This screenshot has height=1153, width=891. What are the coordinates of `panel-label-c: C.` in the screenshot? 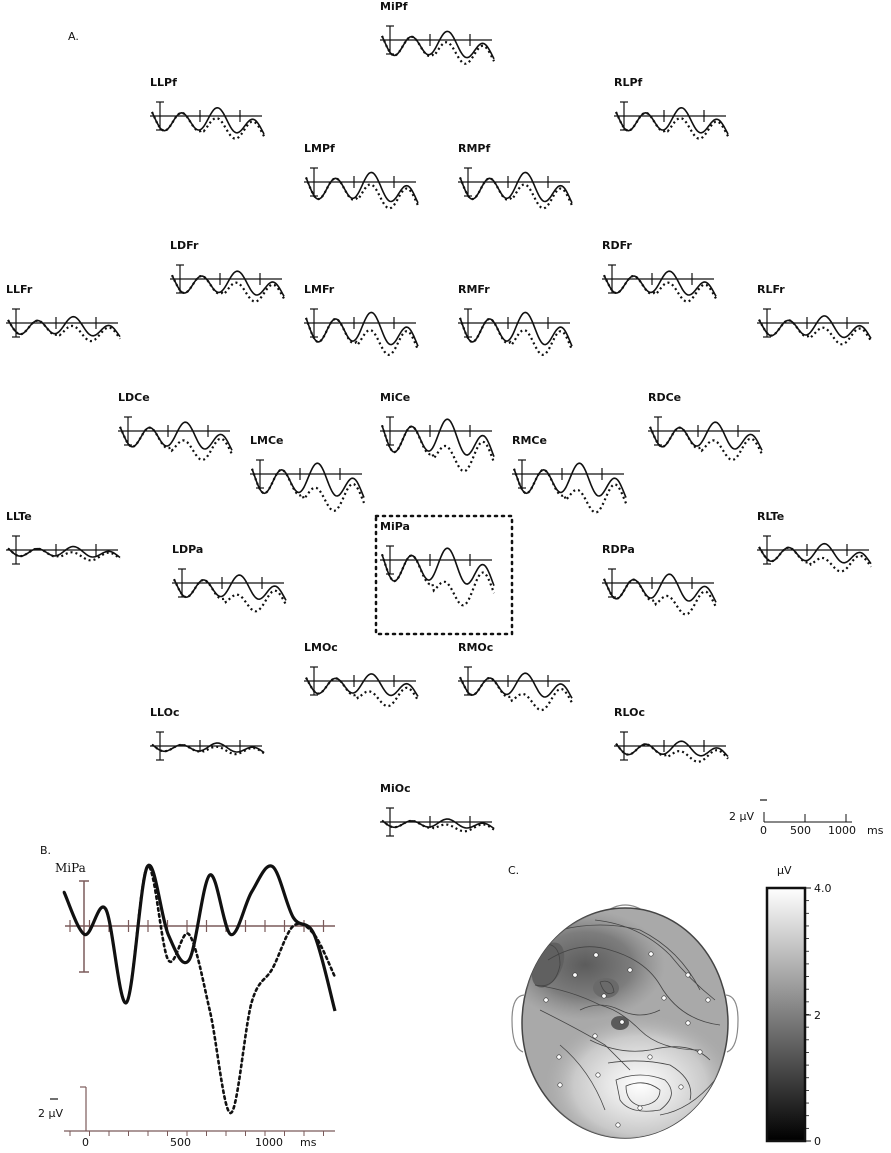 It's located at (513, 870).